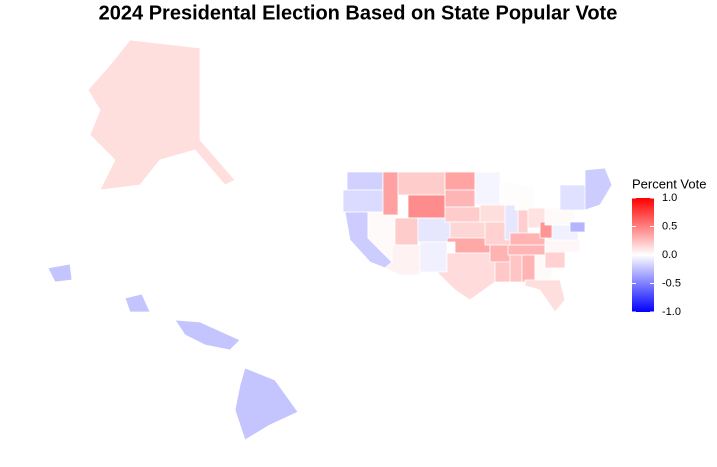  Describe the element at coordinates (671, 283) in the screenshot. I see `colorbar-tick-label: -0.5` at that location.